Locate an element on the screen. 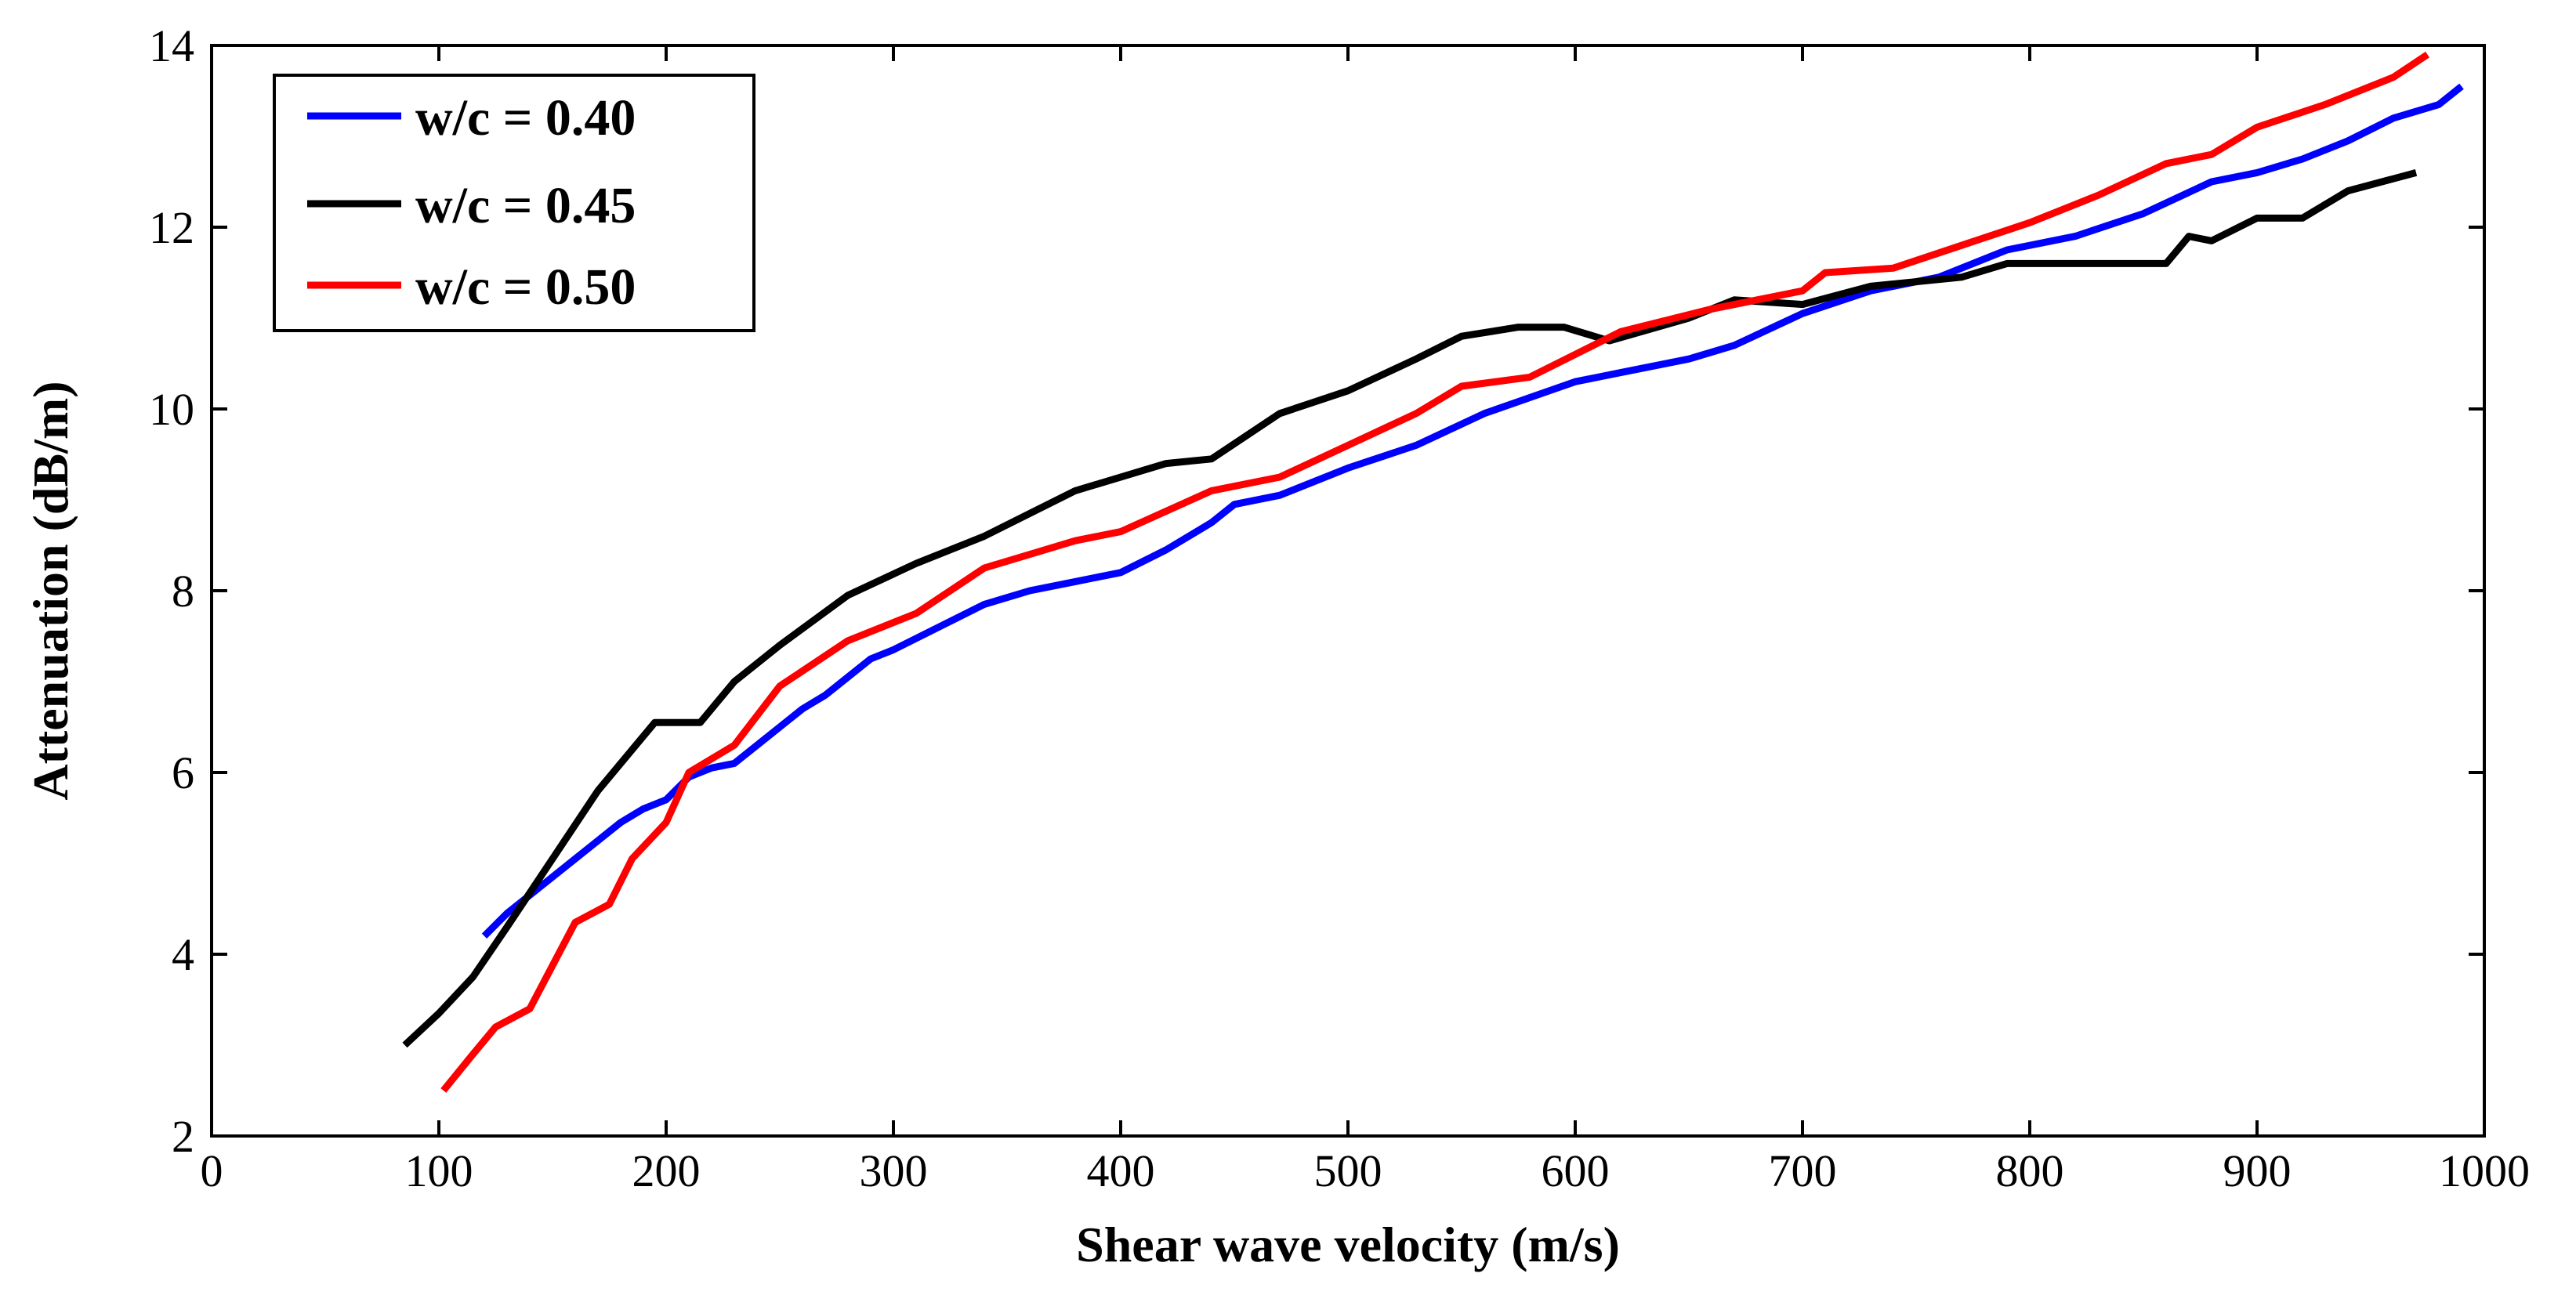 The width and height of the screenshot is (2576, 1306). y-tick-label: 12 is located at coordinates (171, 228).